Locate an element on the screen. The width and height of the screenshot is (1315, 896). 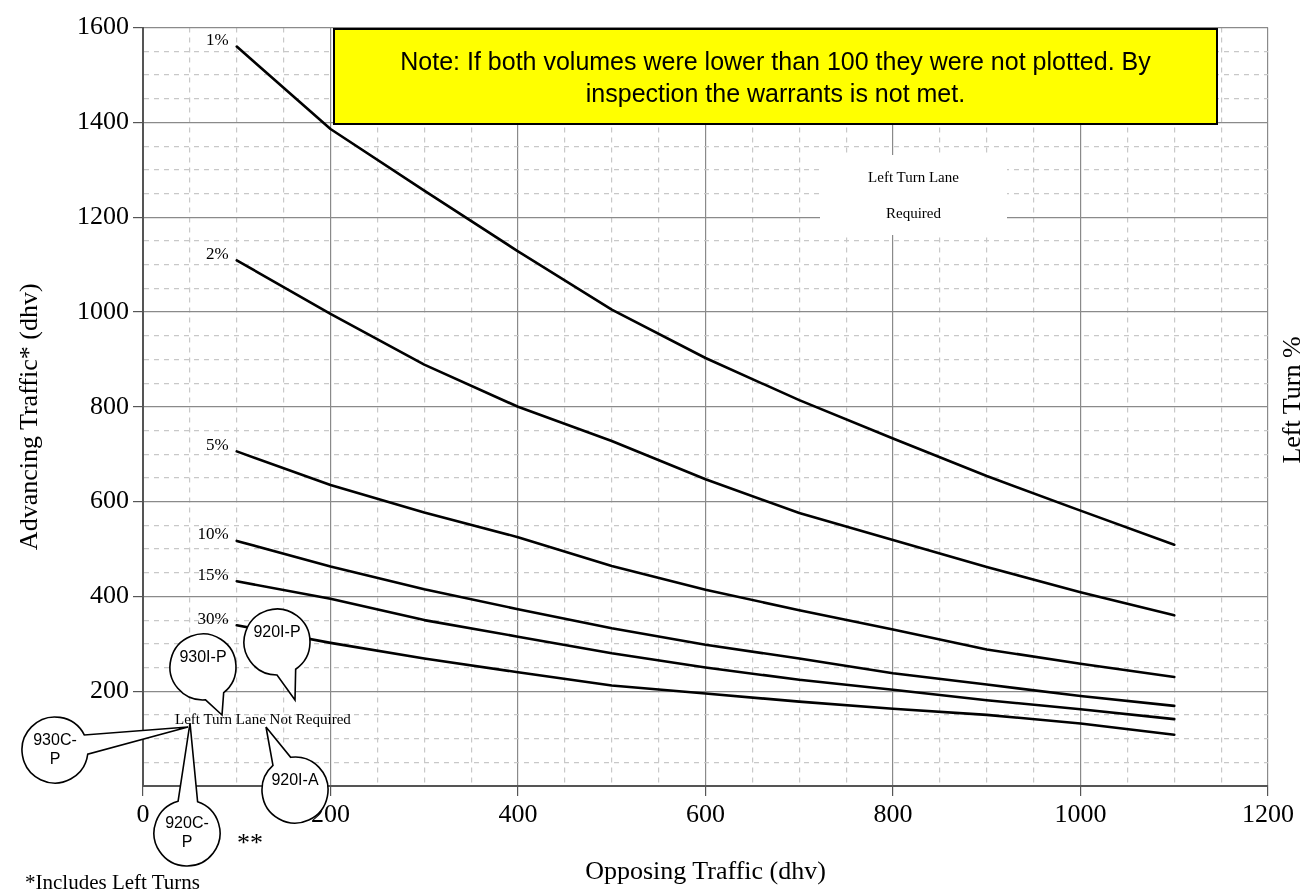
series-label: 5% is located at coordinates (217, 444).